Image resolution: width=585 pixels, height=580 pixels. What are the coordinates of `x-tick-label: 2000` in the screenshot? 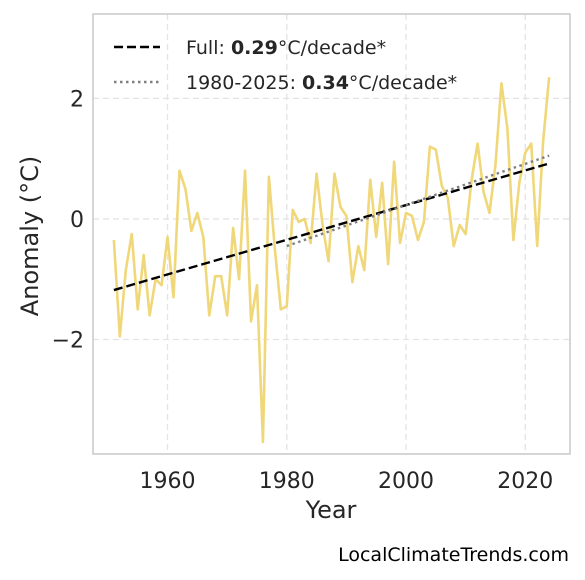 It's located at (406, 481).